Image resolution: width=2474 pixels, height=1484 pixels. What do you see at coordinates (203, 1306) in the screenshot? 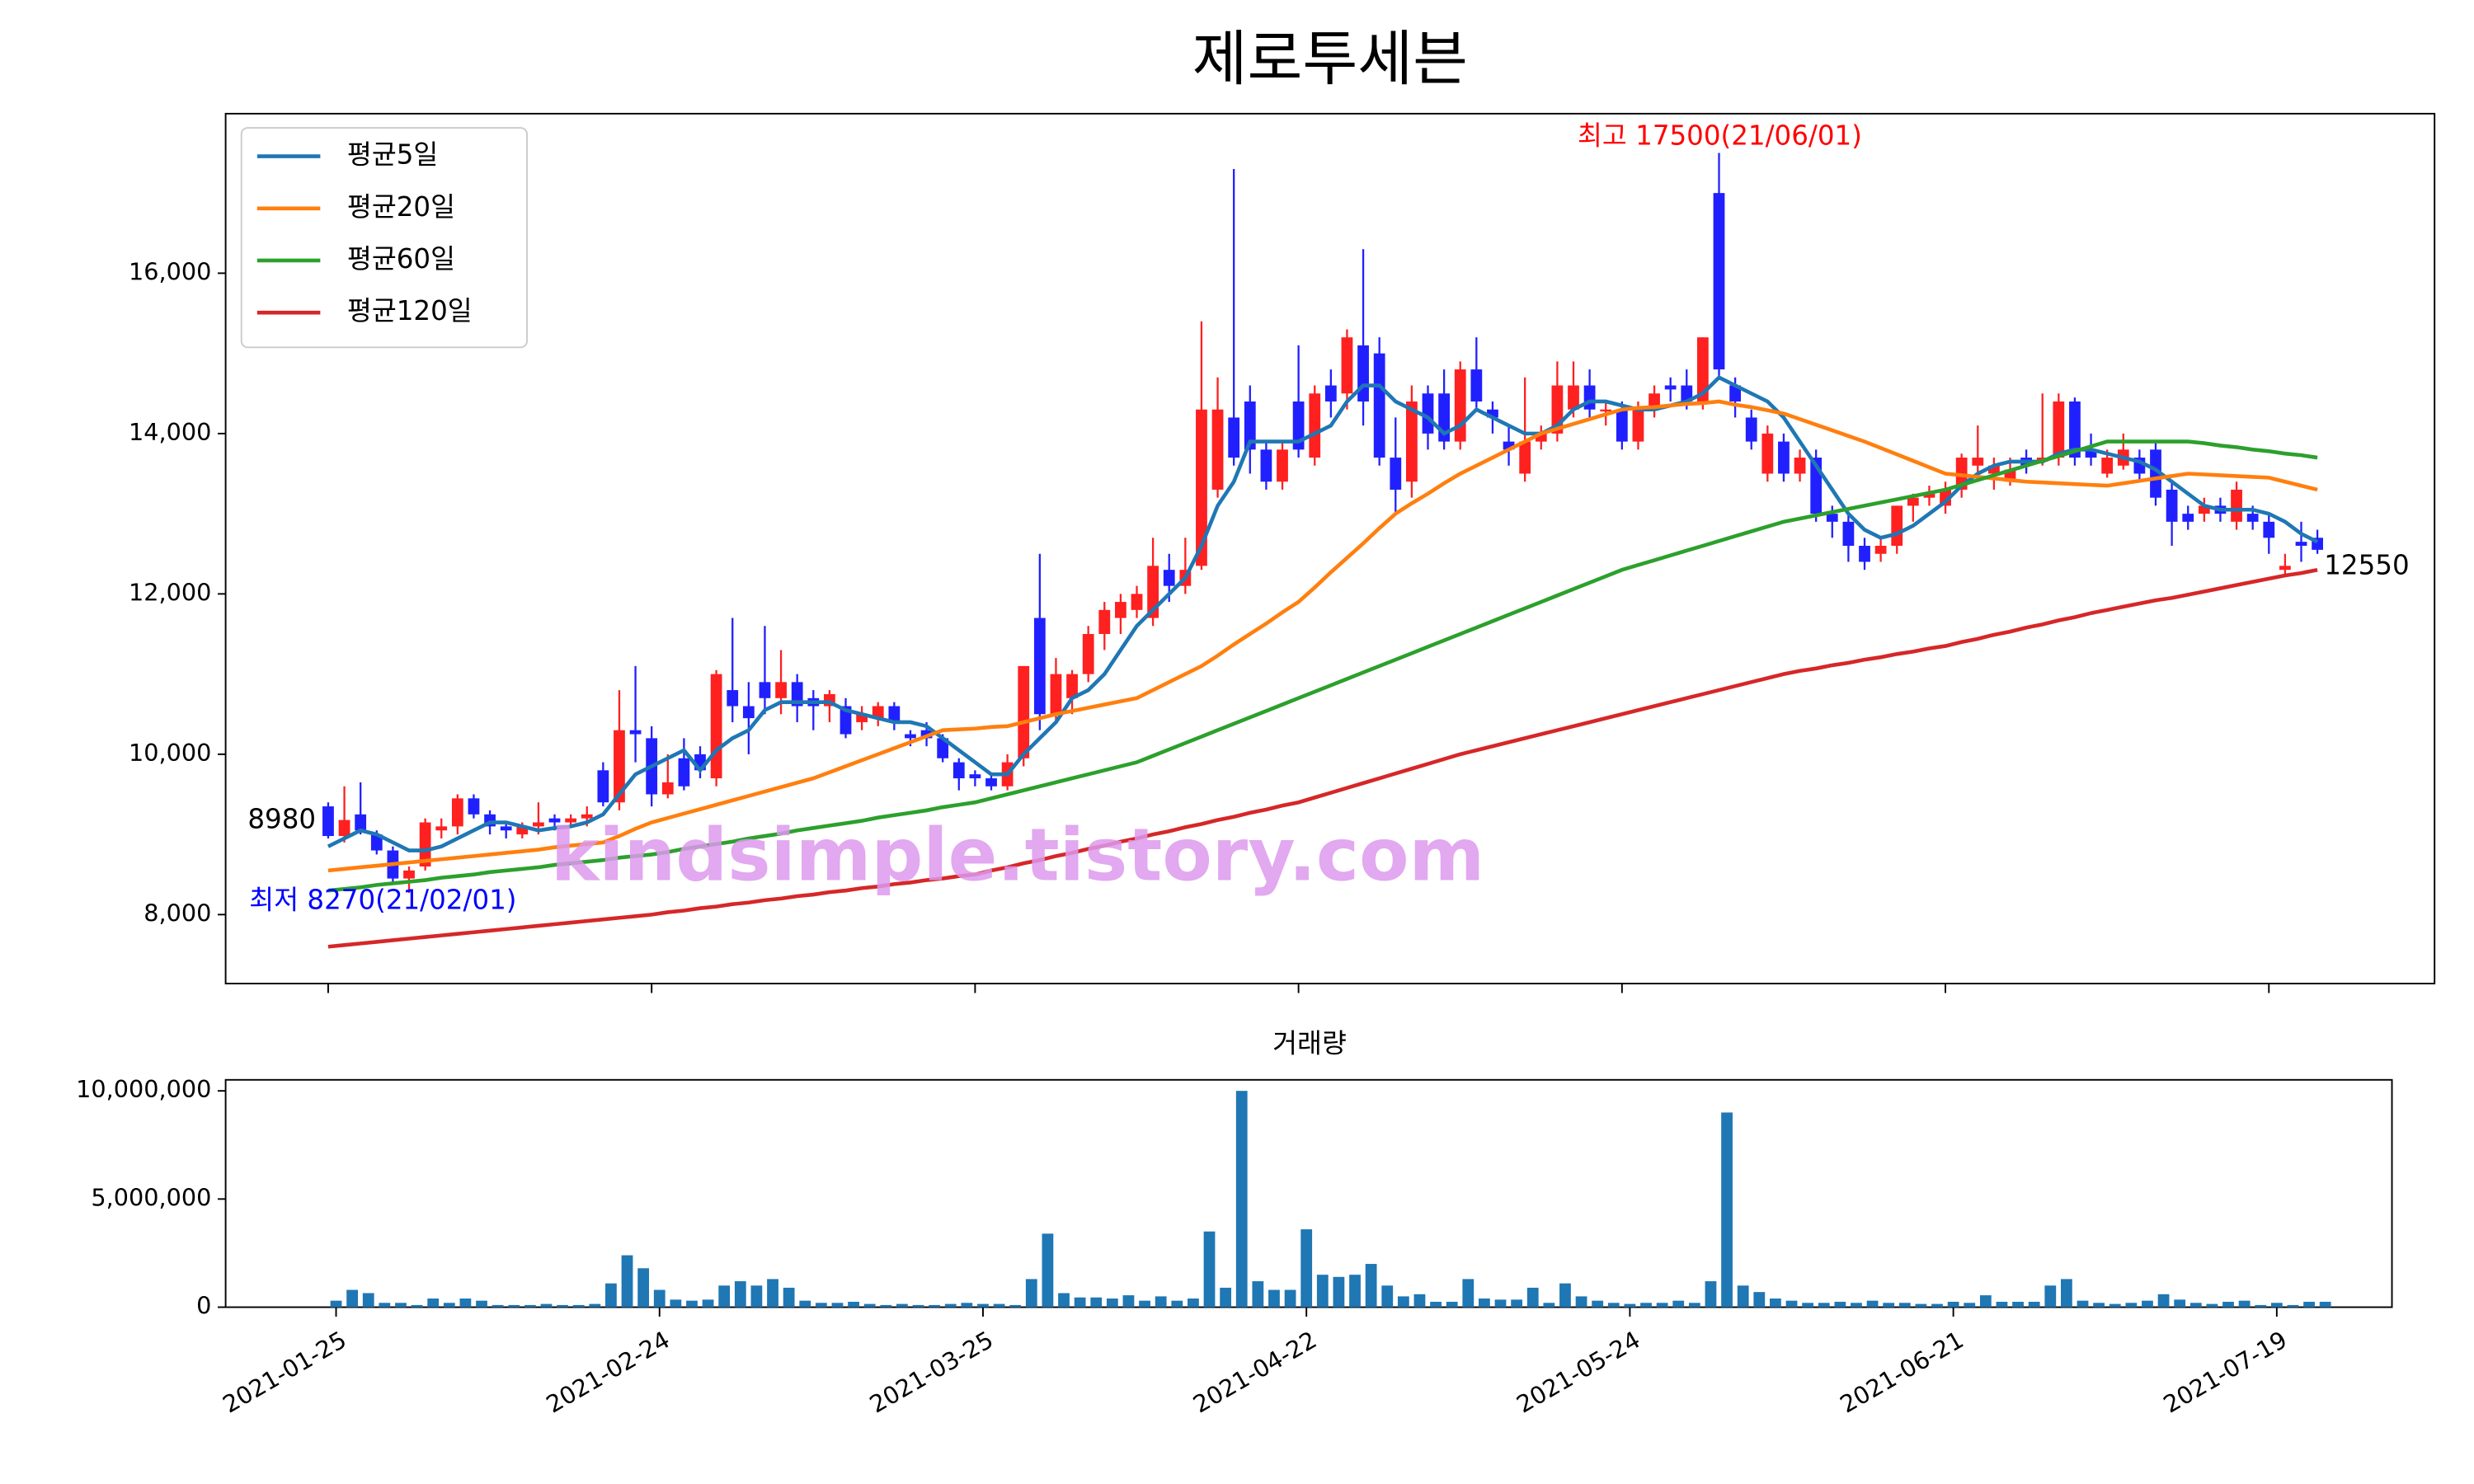
I see `volume-y-tick-label: 0` at bounding box center [203, 1306].